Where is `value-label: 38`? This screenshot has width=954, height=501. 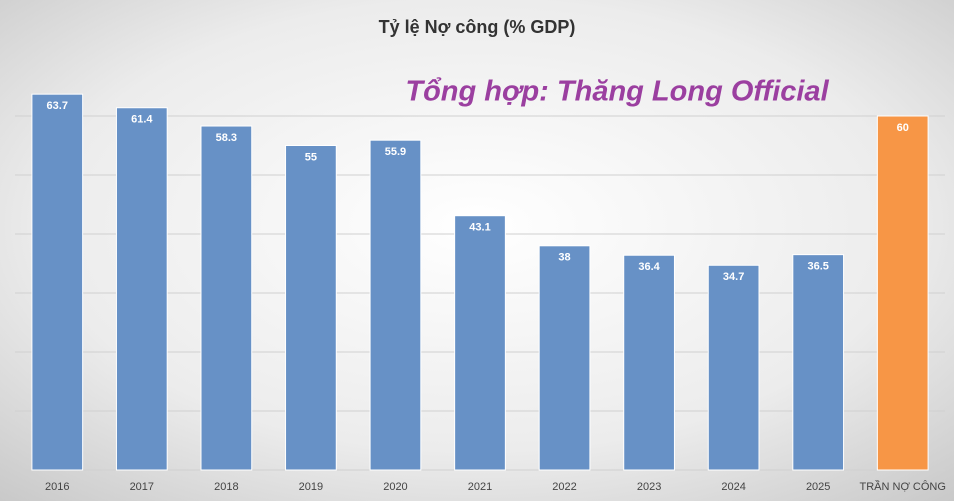 value-label: 38 is located at coordinates (564, 258).